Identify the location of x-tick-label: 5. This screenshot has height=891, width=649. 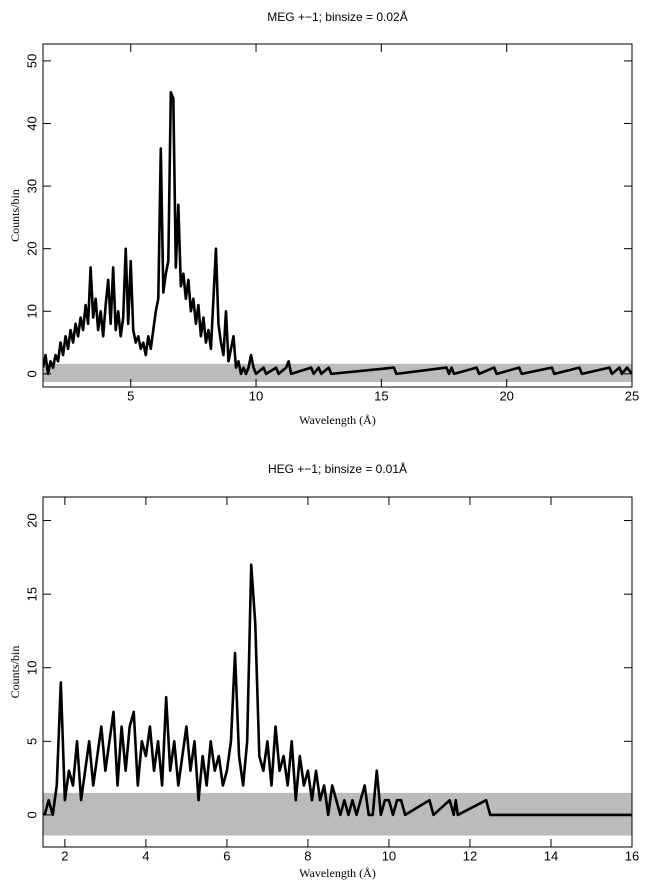
(130, 395).